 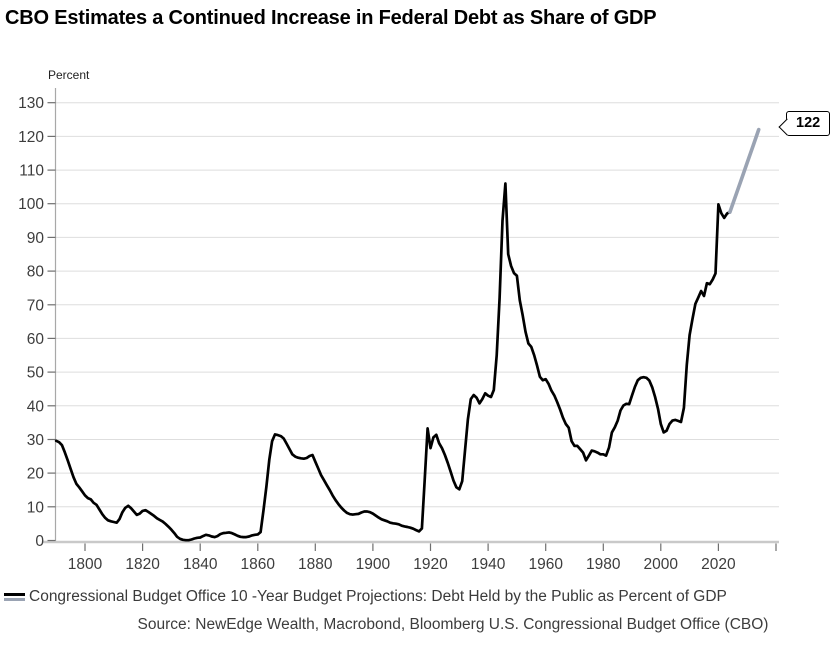 What do you see at coordinates (31, 171) in the screenshot?
I see `y-tick-label: 110` at bounding box center [31, 171].